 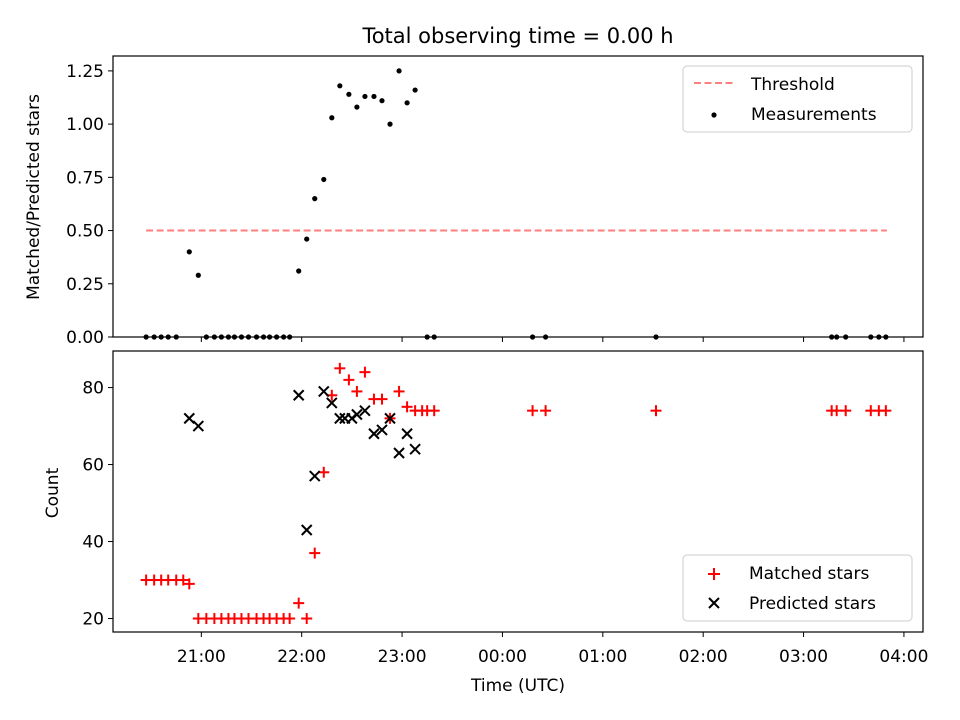 What do you see at coordinates (502, 657) in the screenshot?
I see `x-tick-label: 00:00` at bounding box center [502, 657].